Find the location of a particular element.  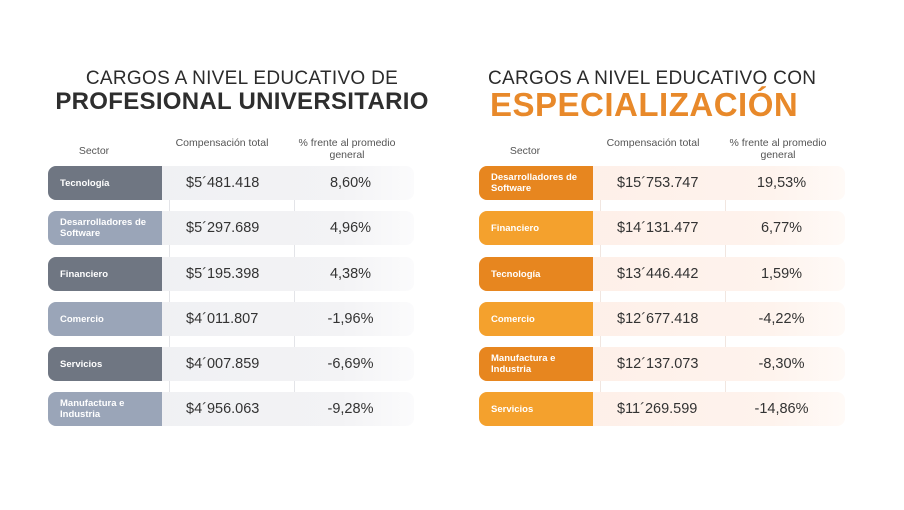

compensation-value: $15´753.747 is located at coordinates (658, 183).